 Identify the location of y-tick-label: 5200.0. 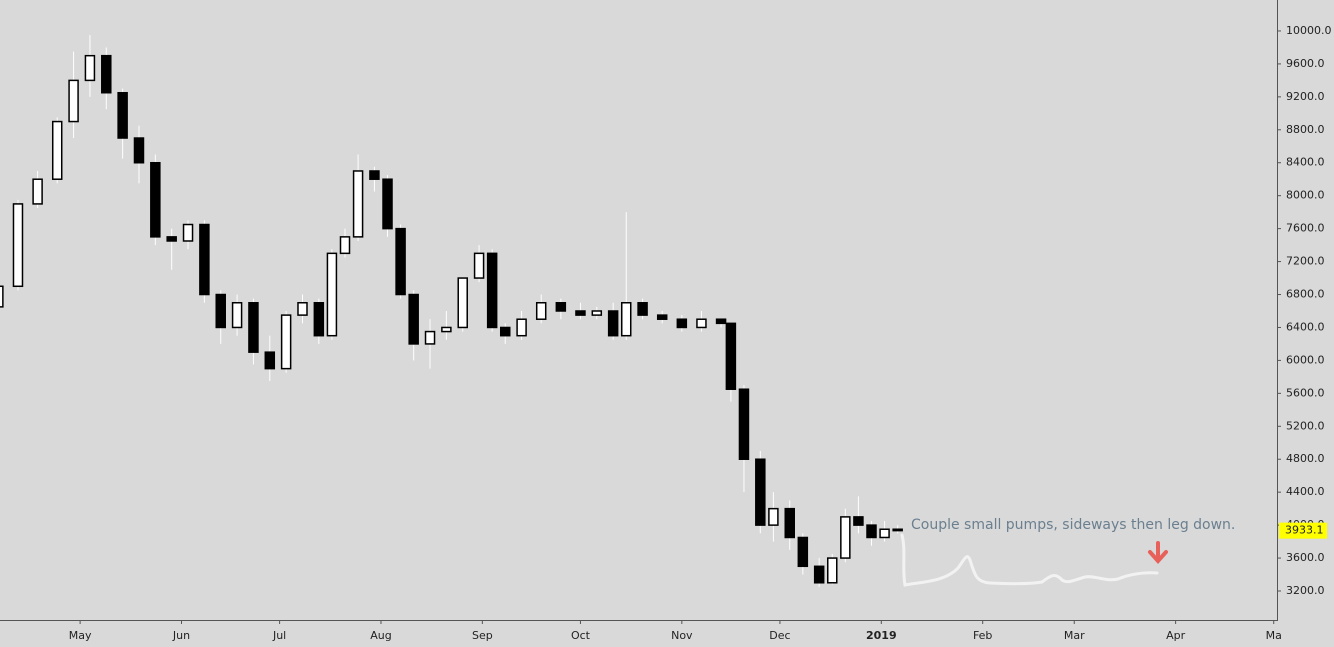
(1305, 425).